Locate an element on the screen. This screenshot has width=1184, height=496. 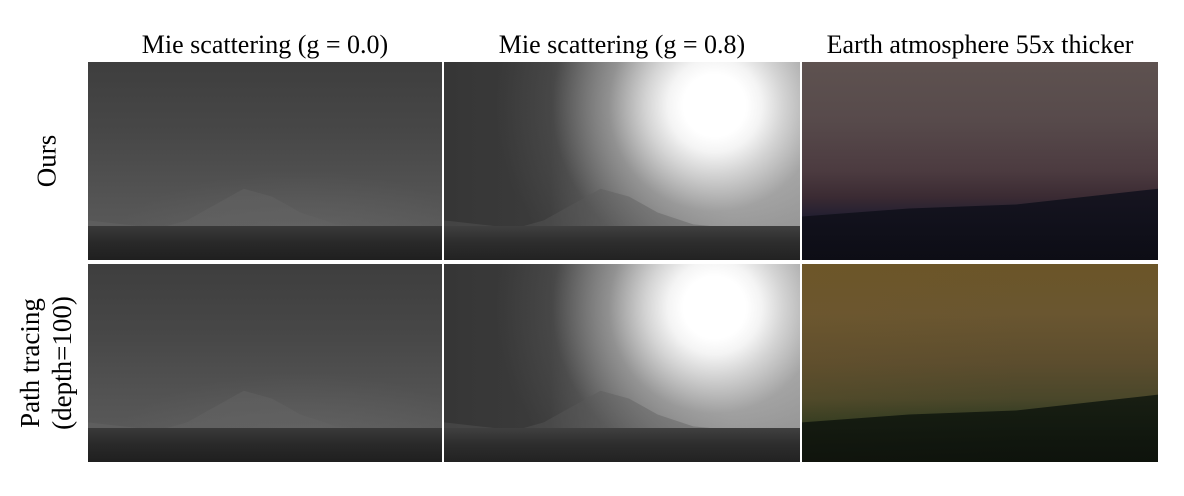
row-label-ours-text: Ours is located at coordinates (46, 161).